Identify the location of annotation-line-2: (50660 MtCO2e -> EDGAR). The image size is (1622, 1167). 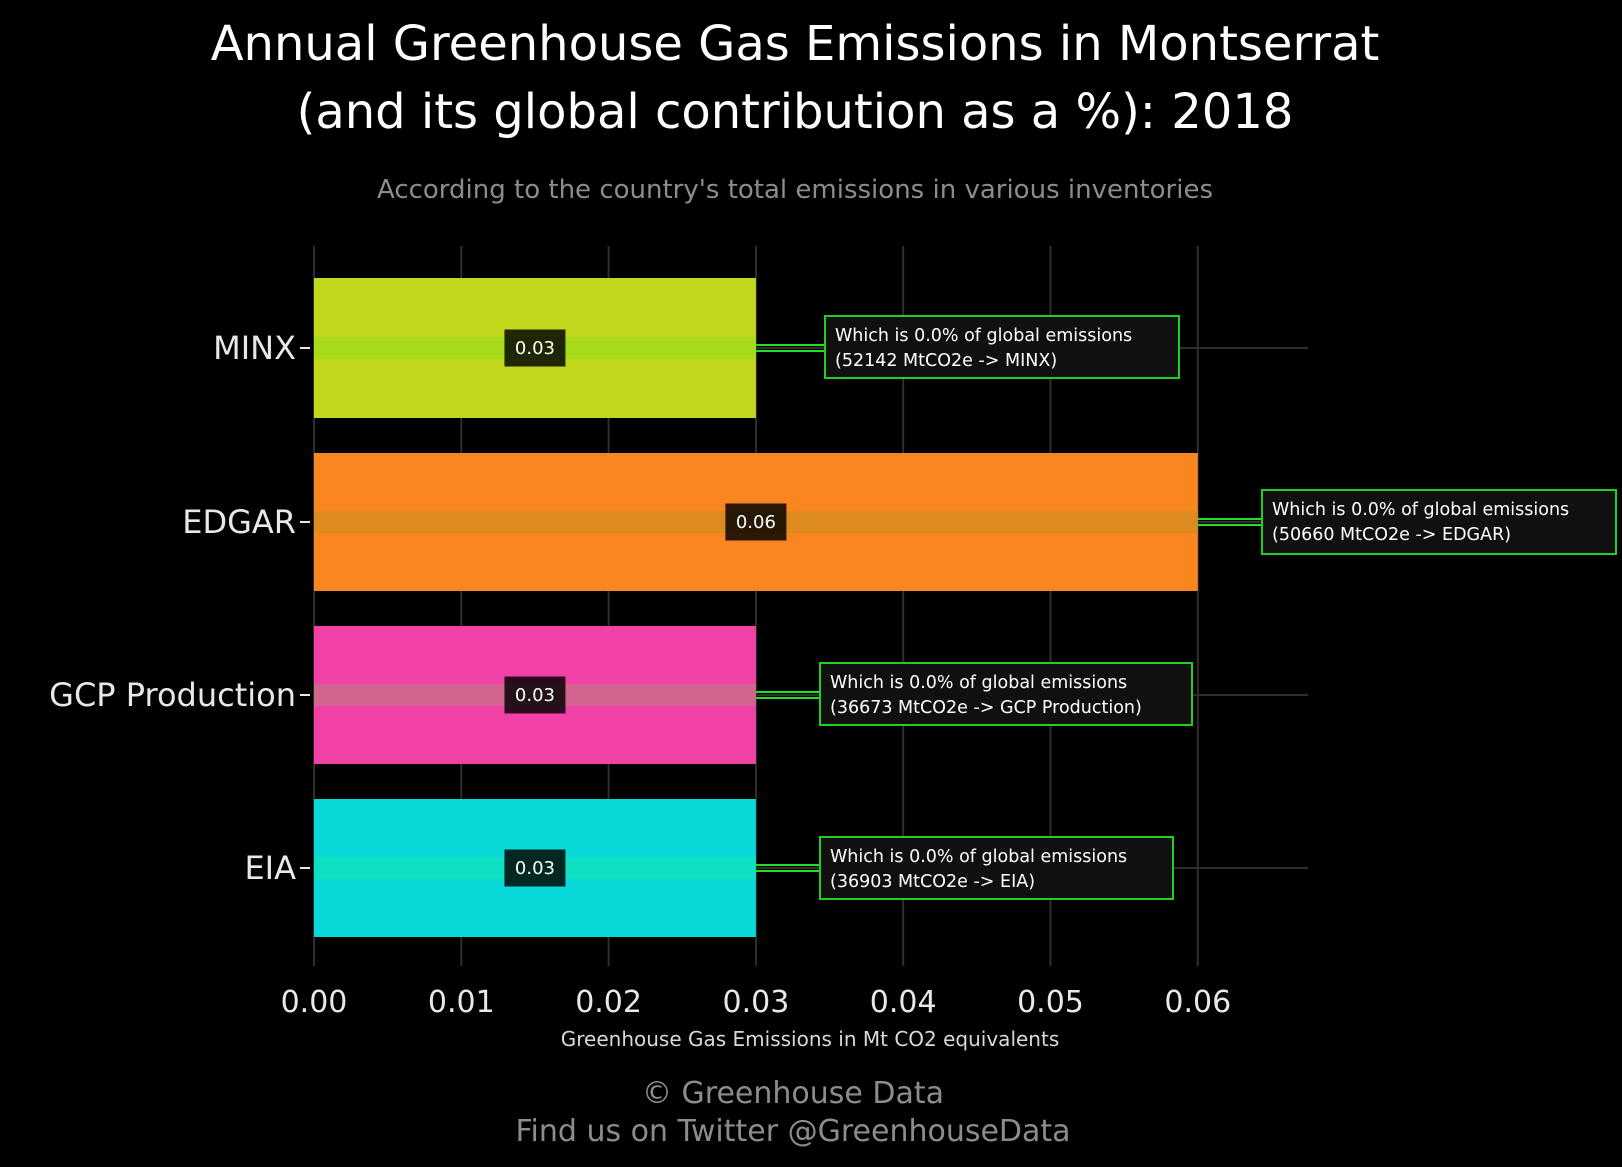
(1391, 535).